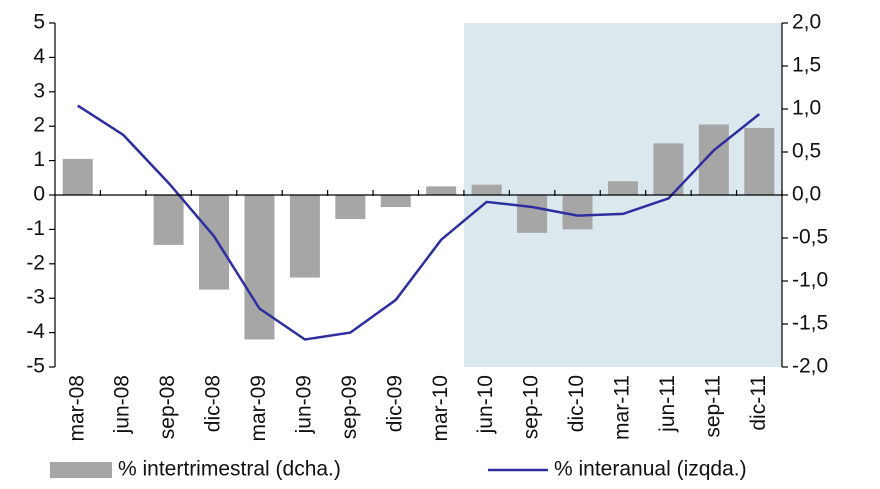 This screenshot has width=880, height=489. What do you see at coordinates (39, 90) in the screenshot?
I see `y-tick-label: 3` at bounding box center [39, 90].